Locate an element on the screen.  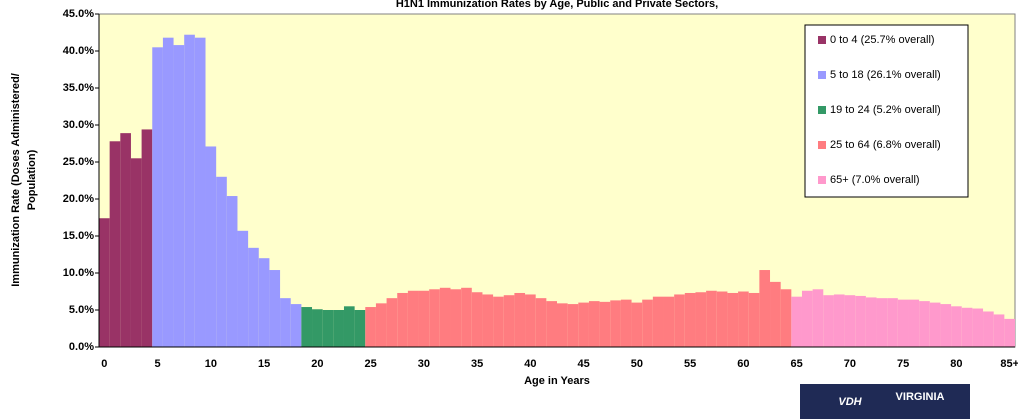
x-tick-label: 85+ is located at coordinates (1009, 364).